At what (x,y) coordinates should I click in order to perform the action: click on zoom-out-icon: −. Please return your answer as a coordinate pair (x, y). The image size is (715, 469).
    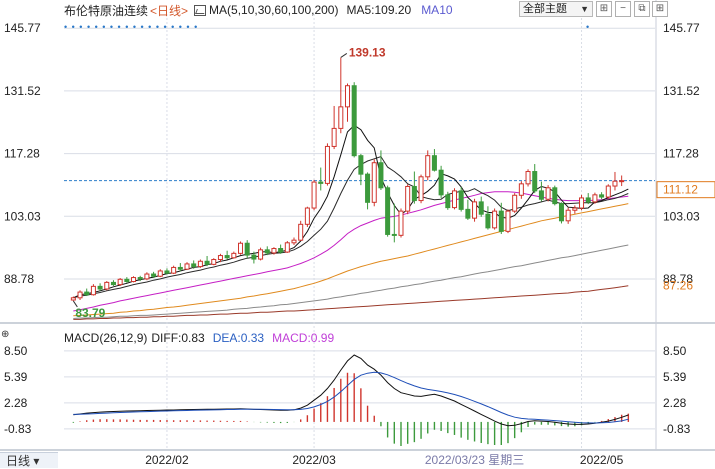
    Looking at the image, I should click on (623, 9).